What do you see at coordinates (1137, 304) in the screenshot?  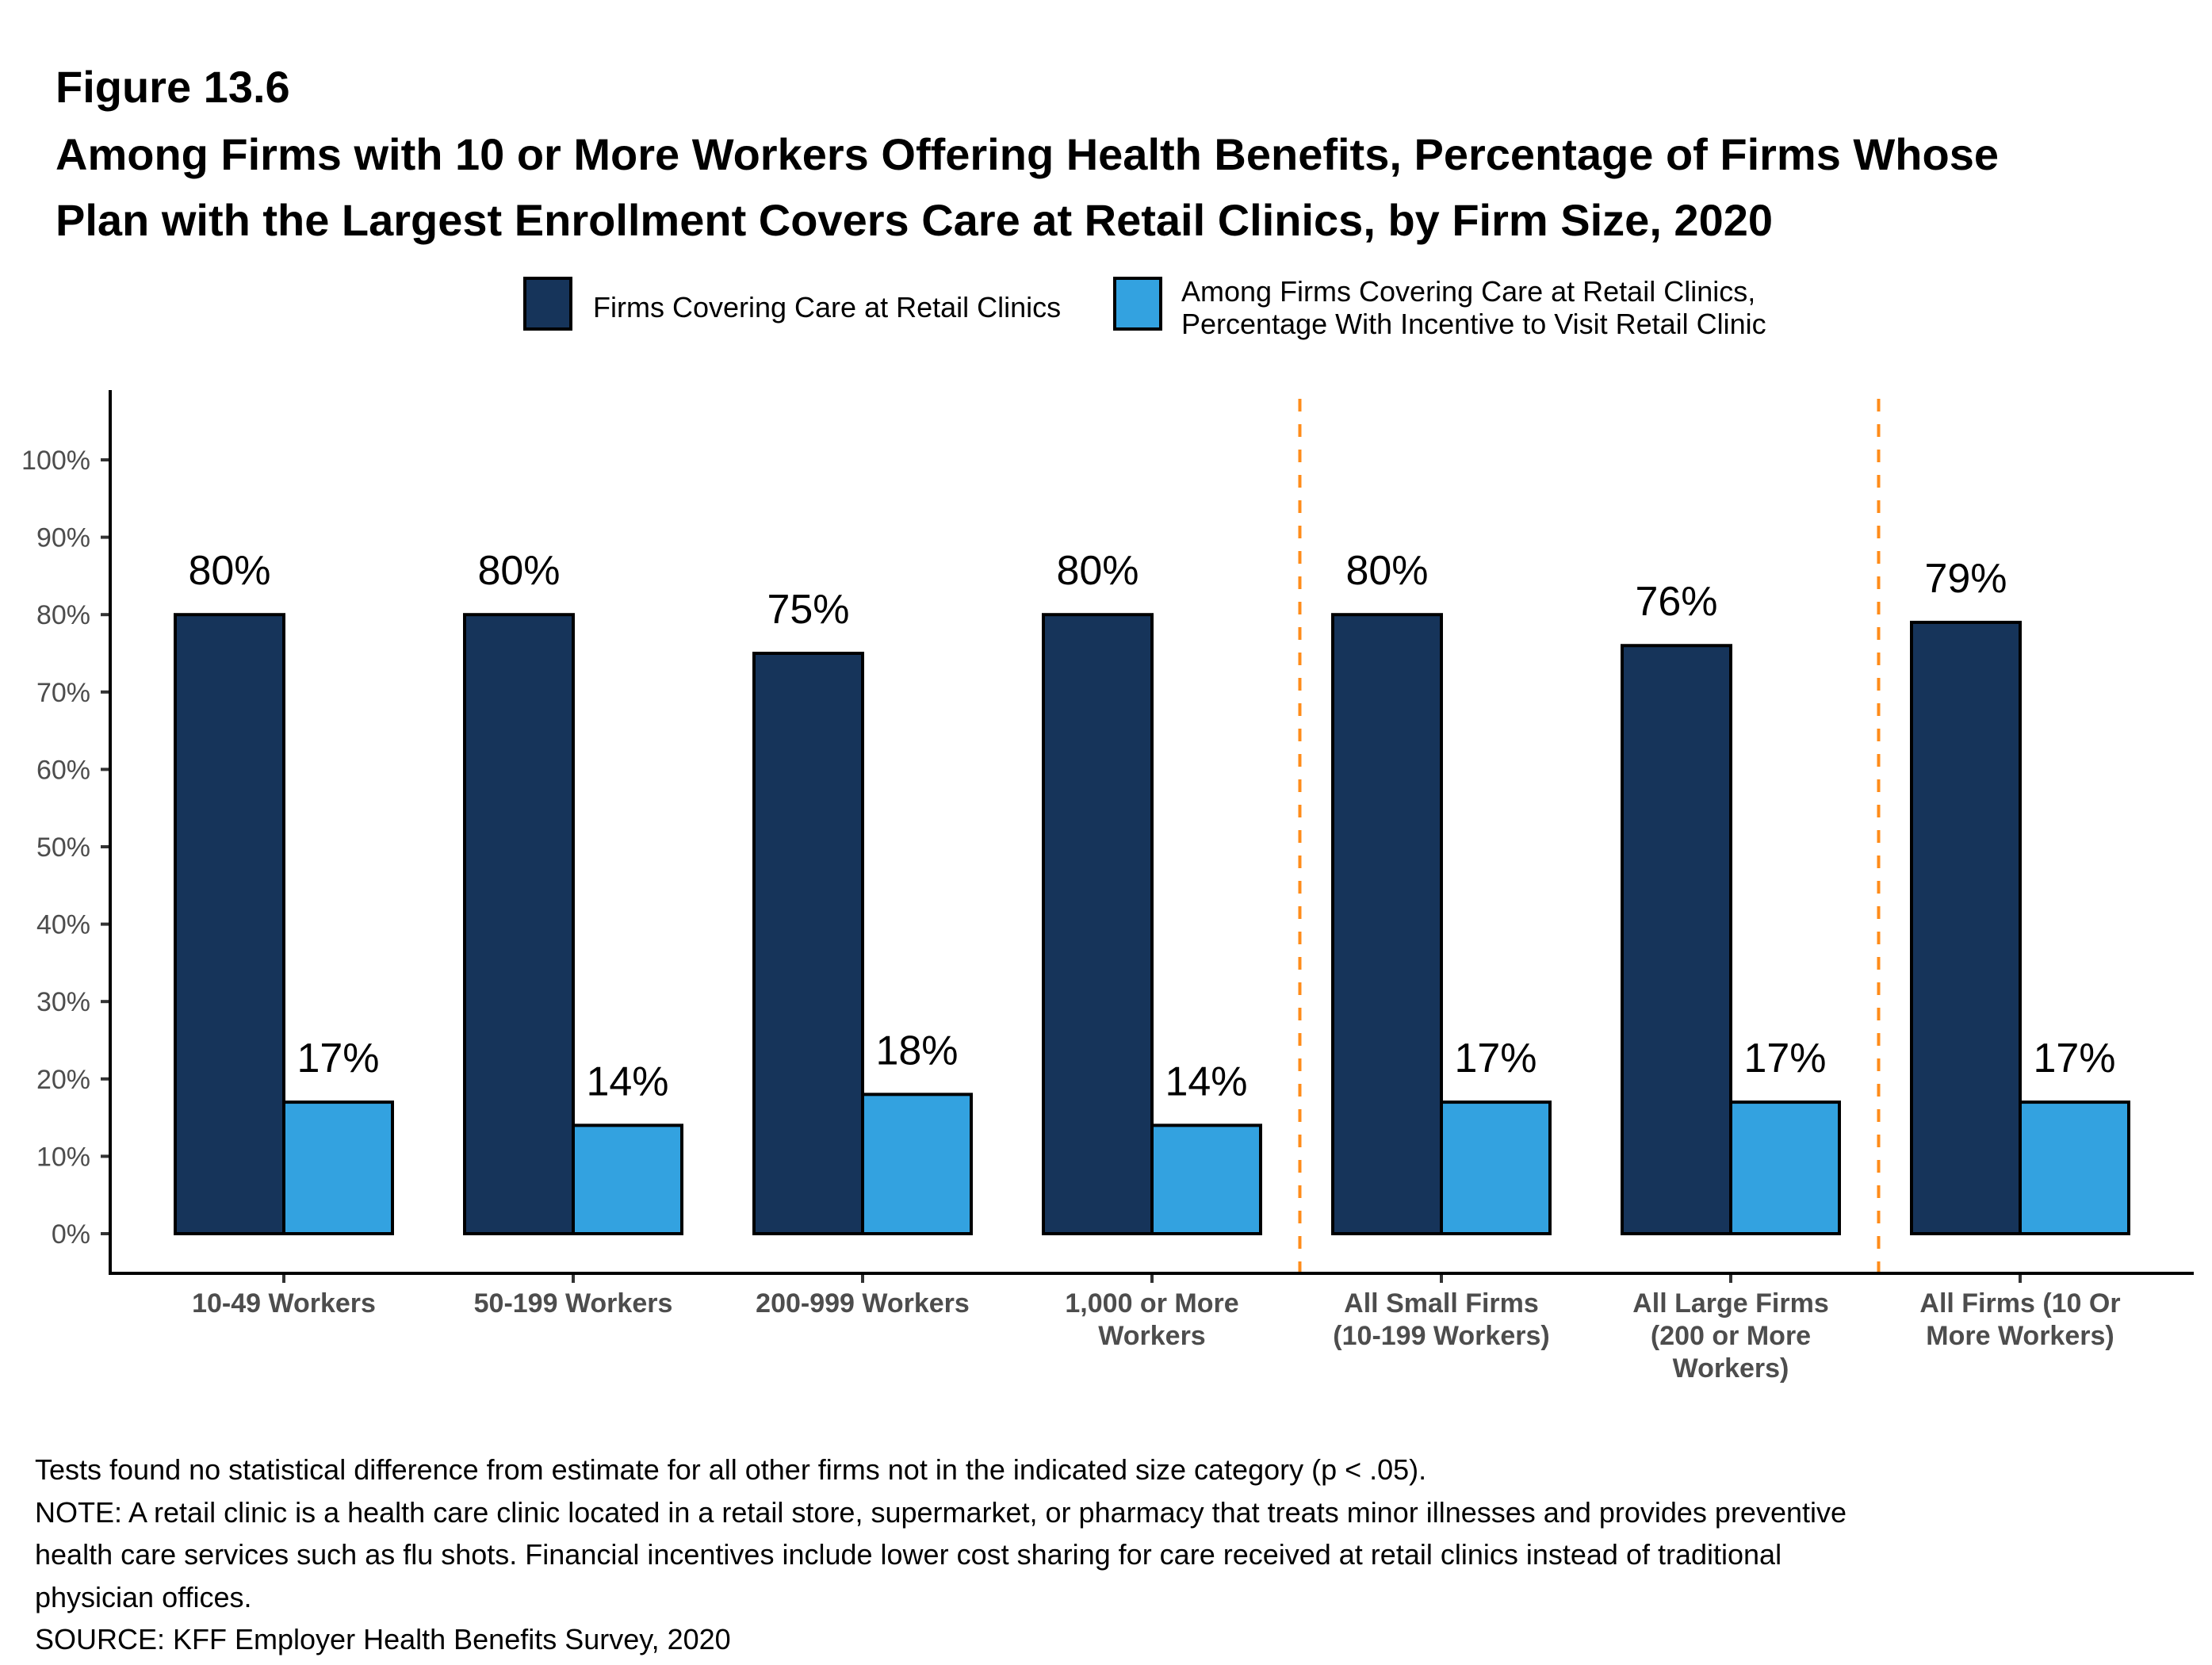 I see `legend-swatch-light` at bounding box center [1137, 304].